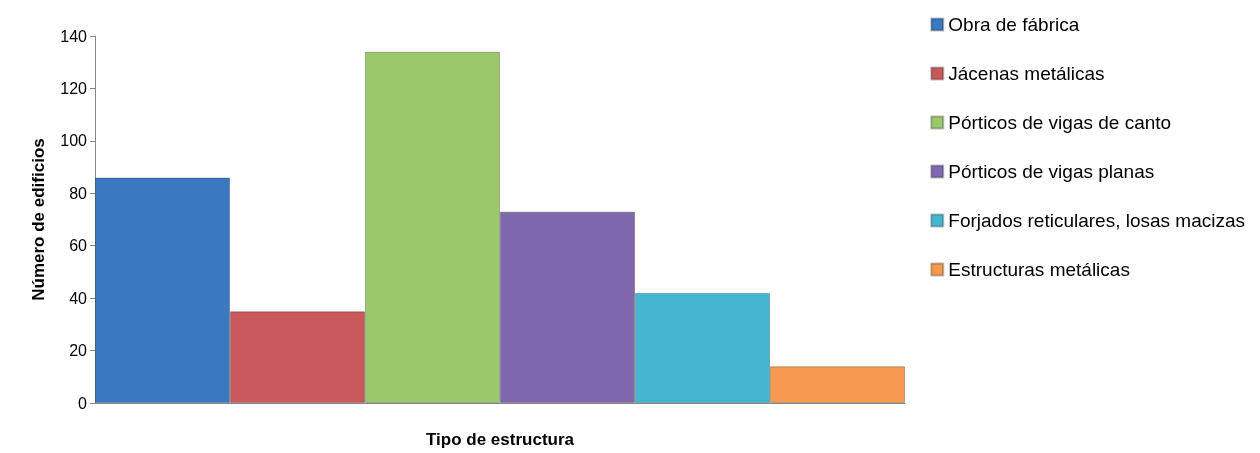 Image resolution: width=1260 pixels, height=453 pixels. I want to click on y-tick-label: 120, so click(74, 88).